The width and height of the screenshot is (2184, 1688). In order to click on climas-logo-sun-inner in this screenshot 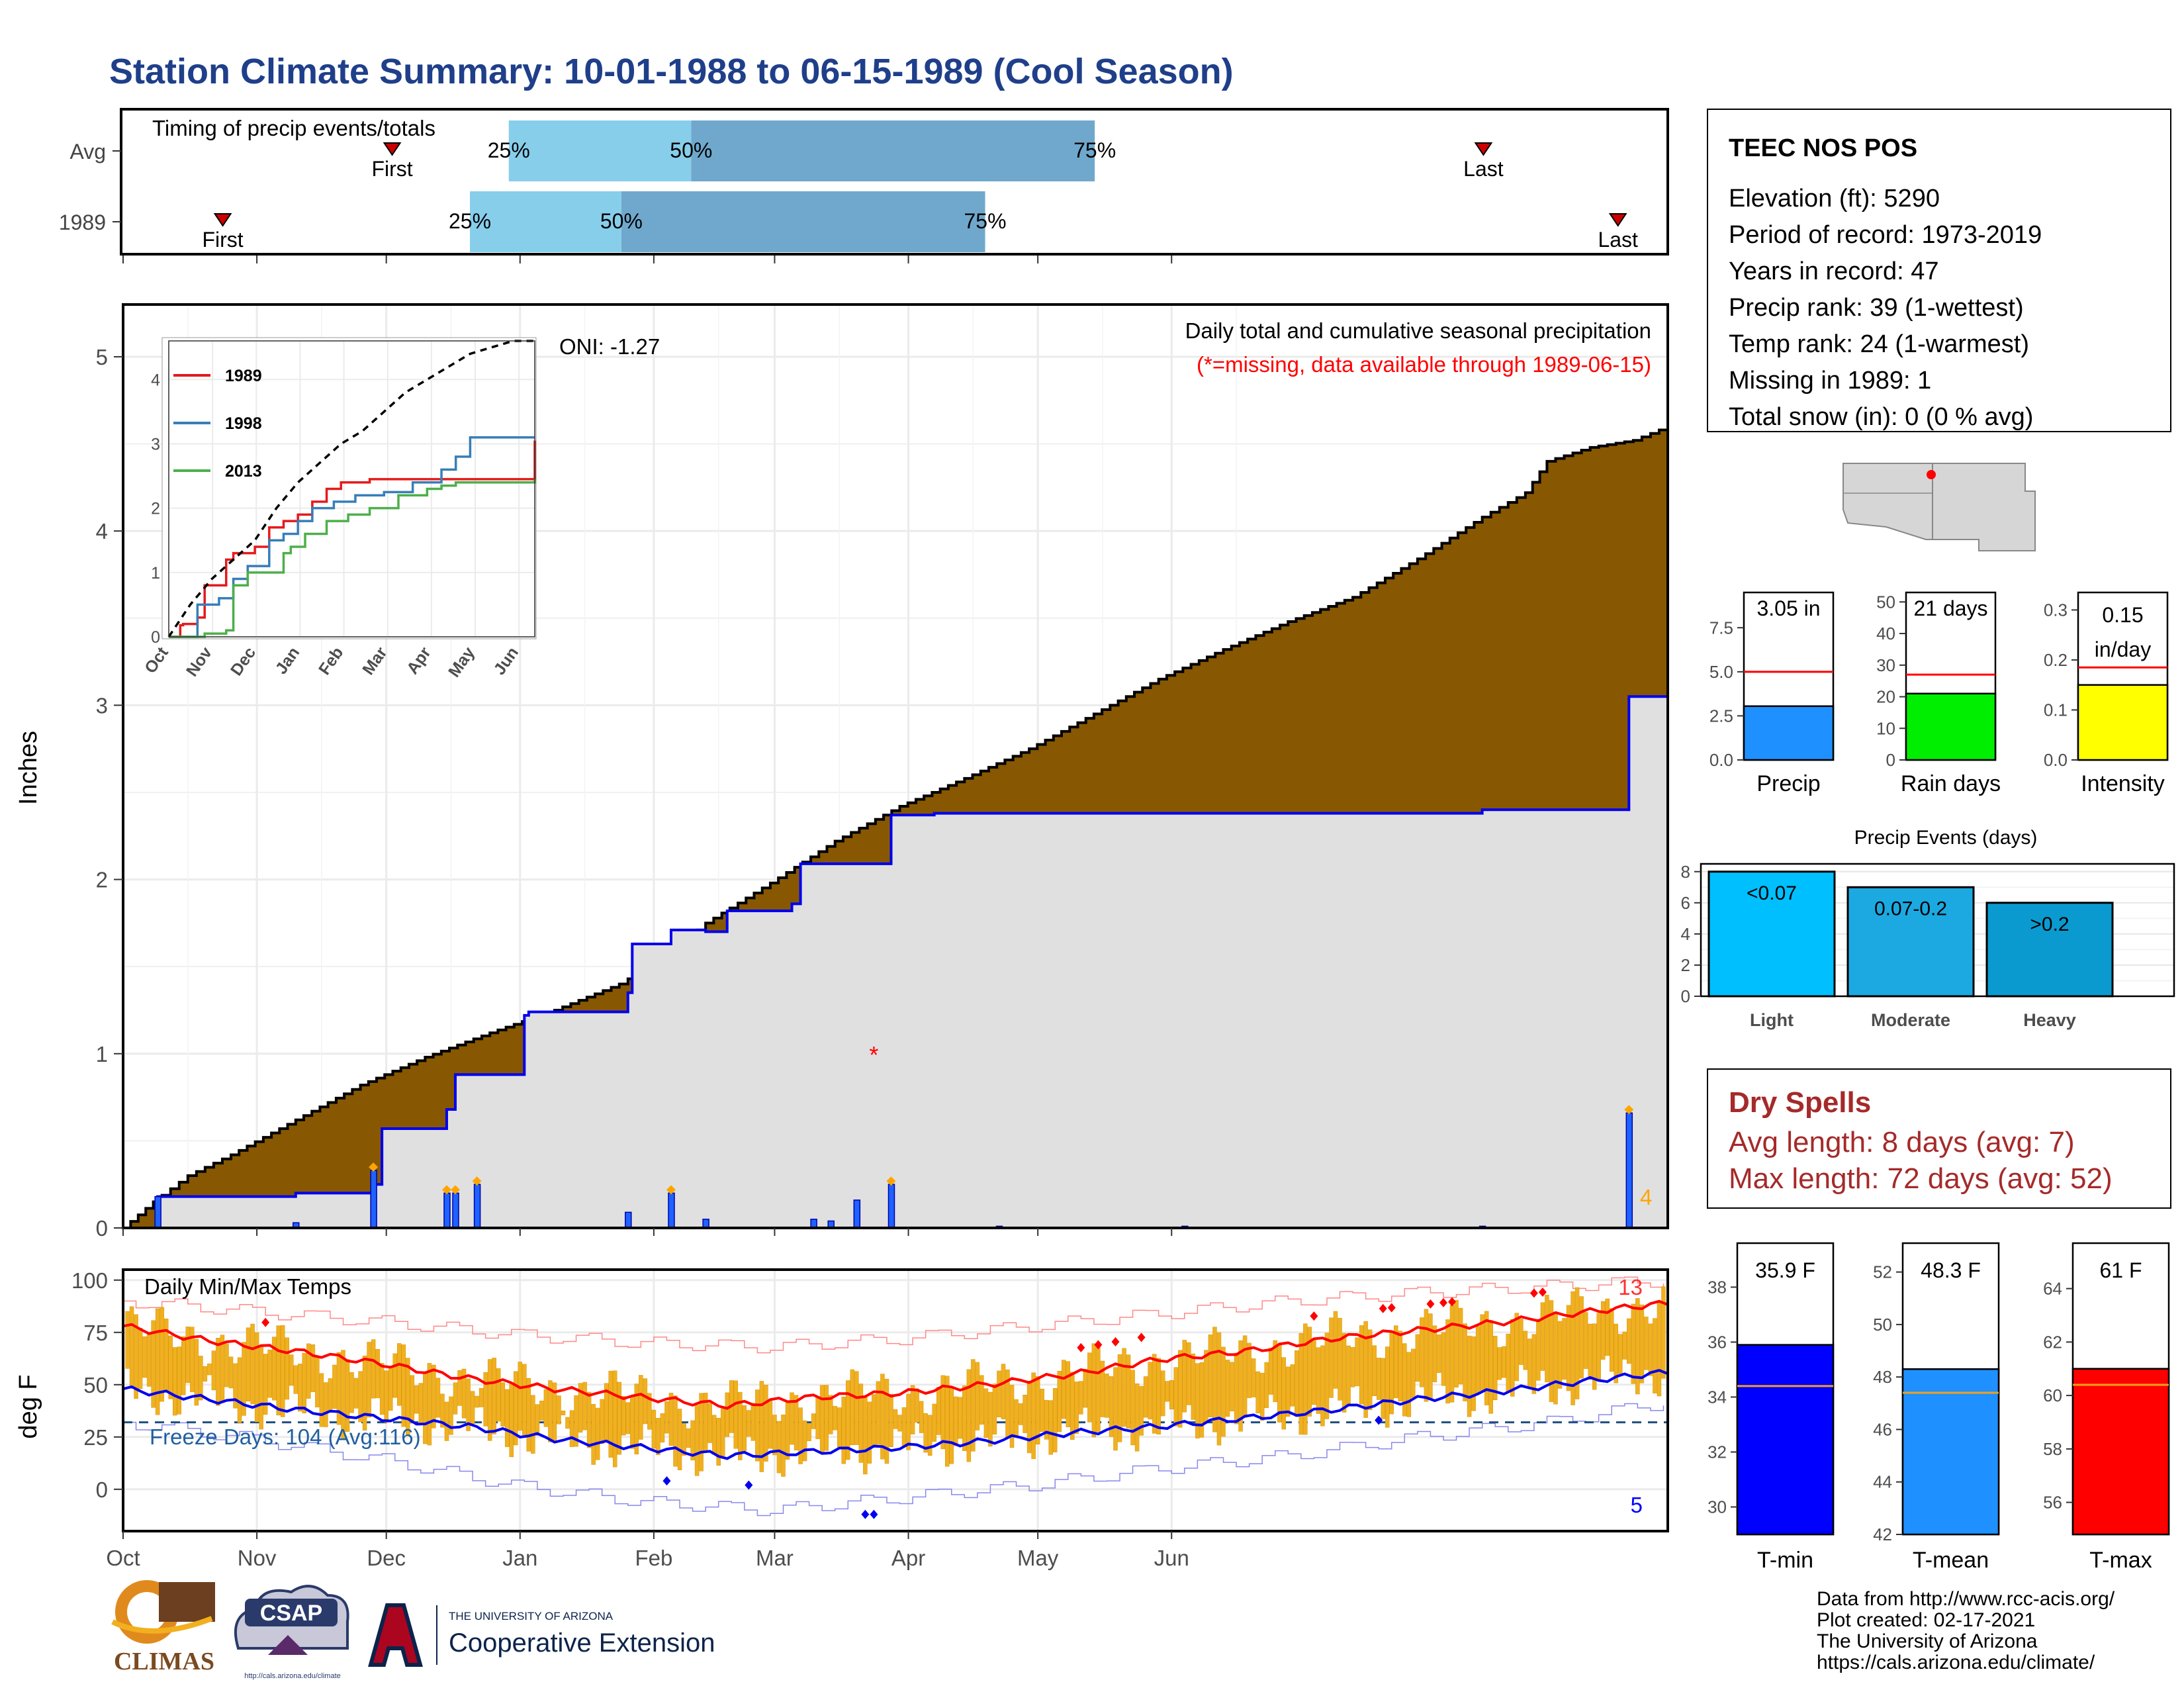, I will do `click(147, 1612)`.